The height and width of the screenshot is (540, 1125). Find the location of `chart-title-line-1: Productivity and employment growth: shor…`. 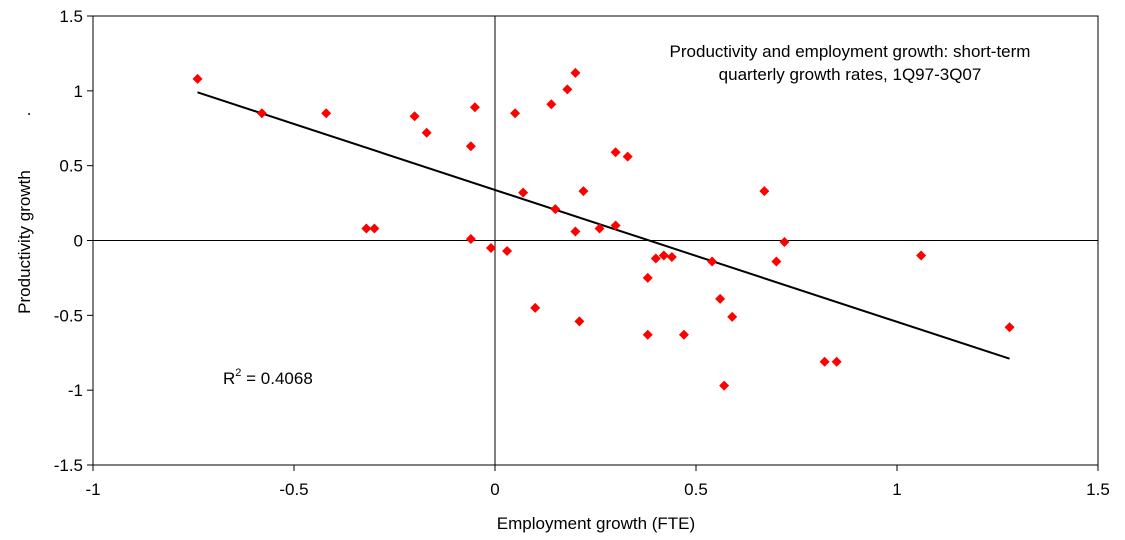

chart-title-line-1: Productivity and employment growth: shor… is located at coordinates (850, 51).